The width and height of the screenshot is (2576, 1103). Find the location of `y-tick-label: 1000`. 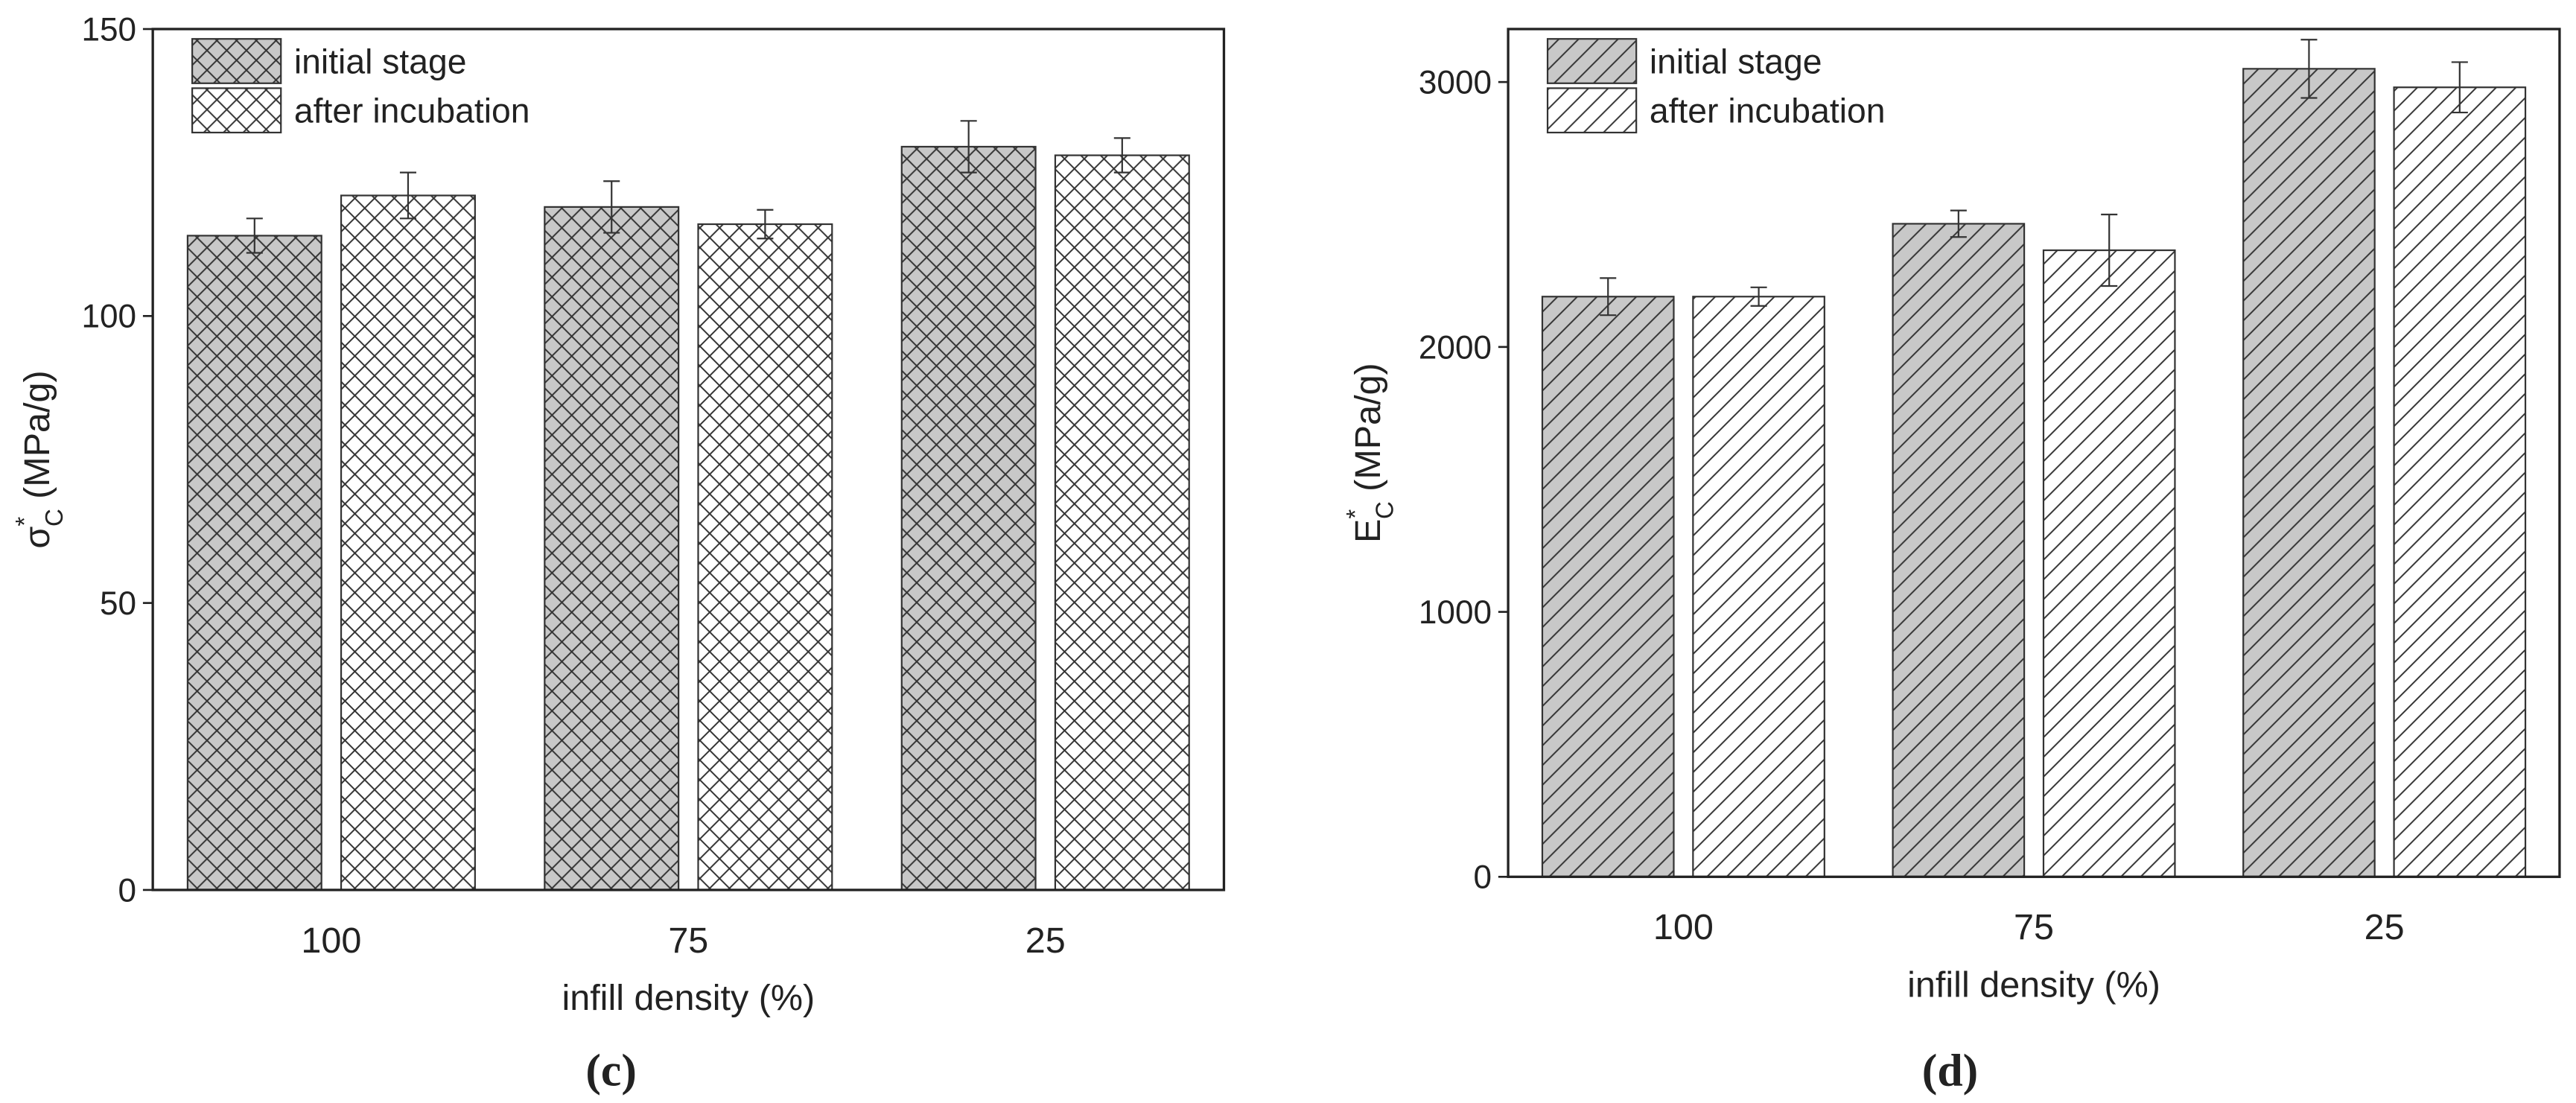

y-tick-label: 1000 is located at coordinates (1455, 612).